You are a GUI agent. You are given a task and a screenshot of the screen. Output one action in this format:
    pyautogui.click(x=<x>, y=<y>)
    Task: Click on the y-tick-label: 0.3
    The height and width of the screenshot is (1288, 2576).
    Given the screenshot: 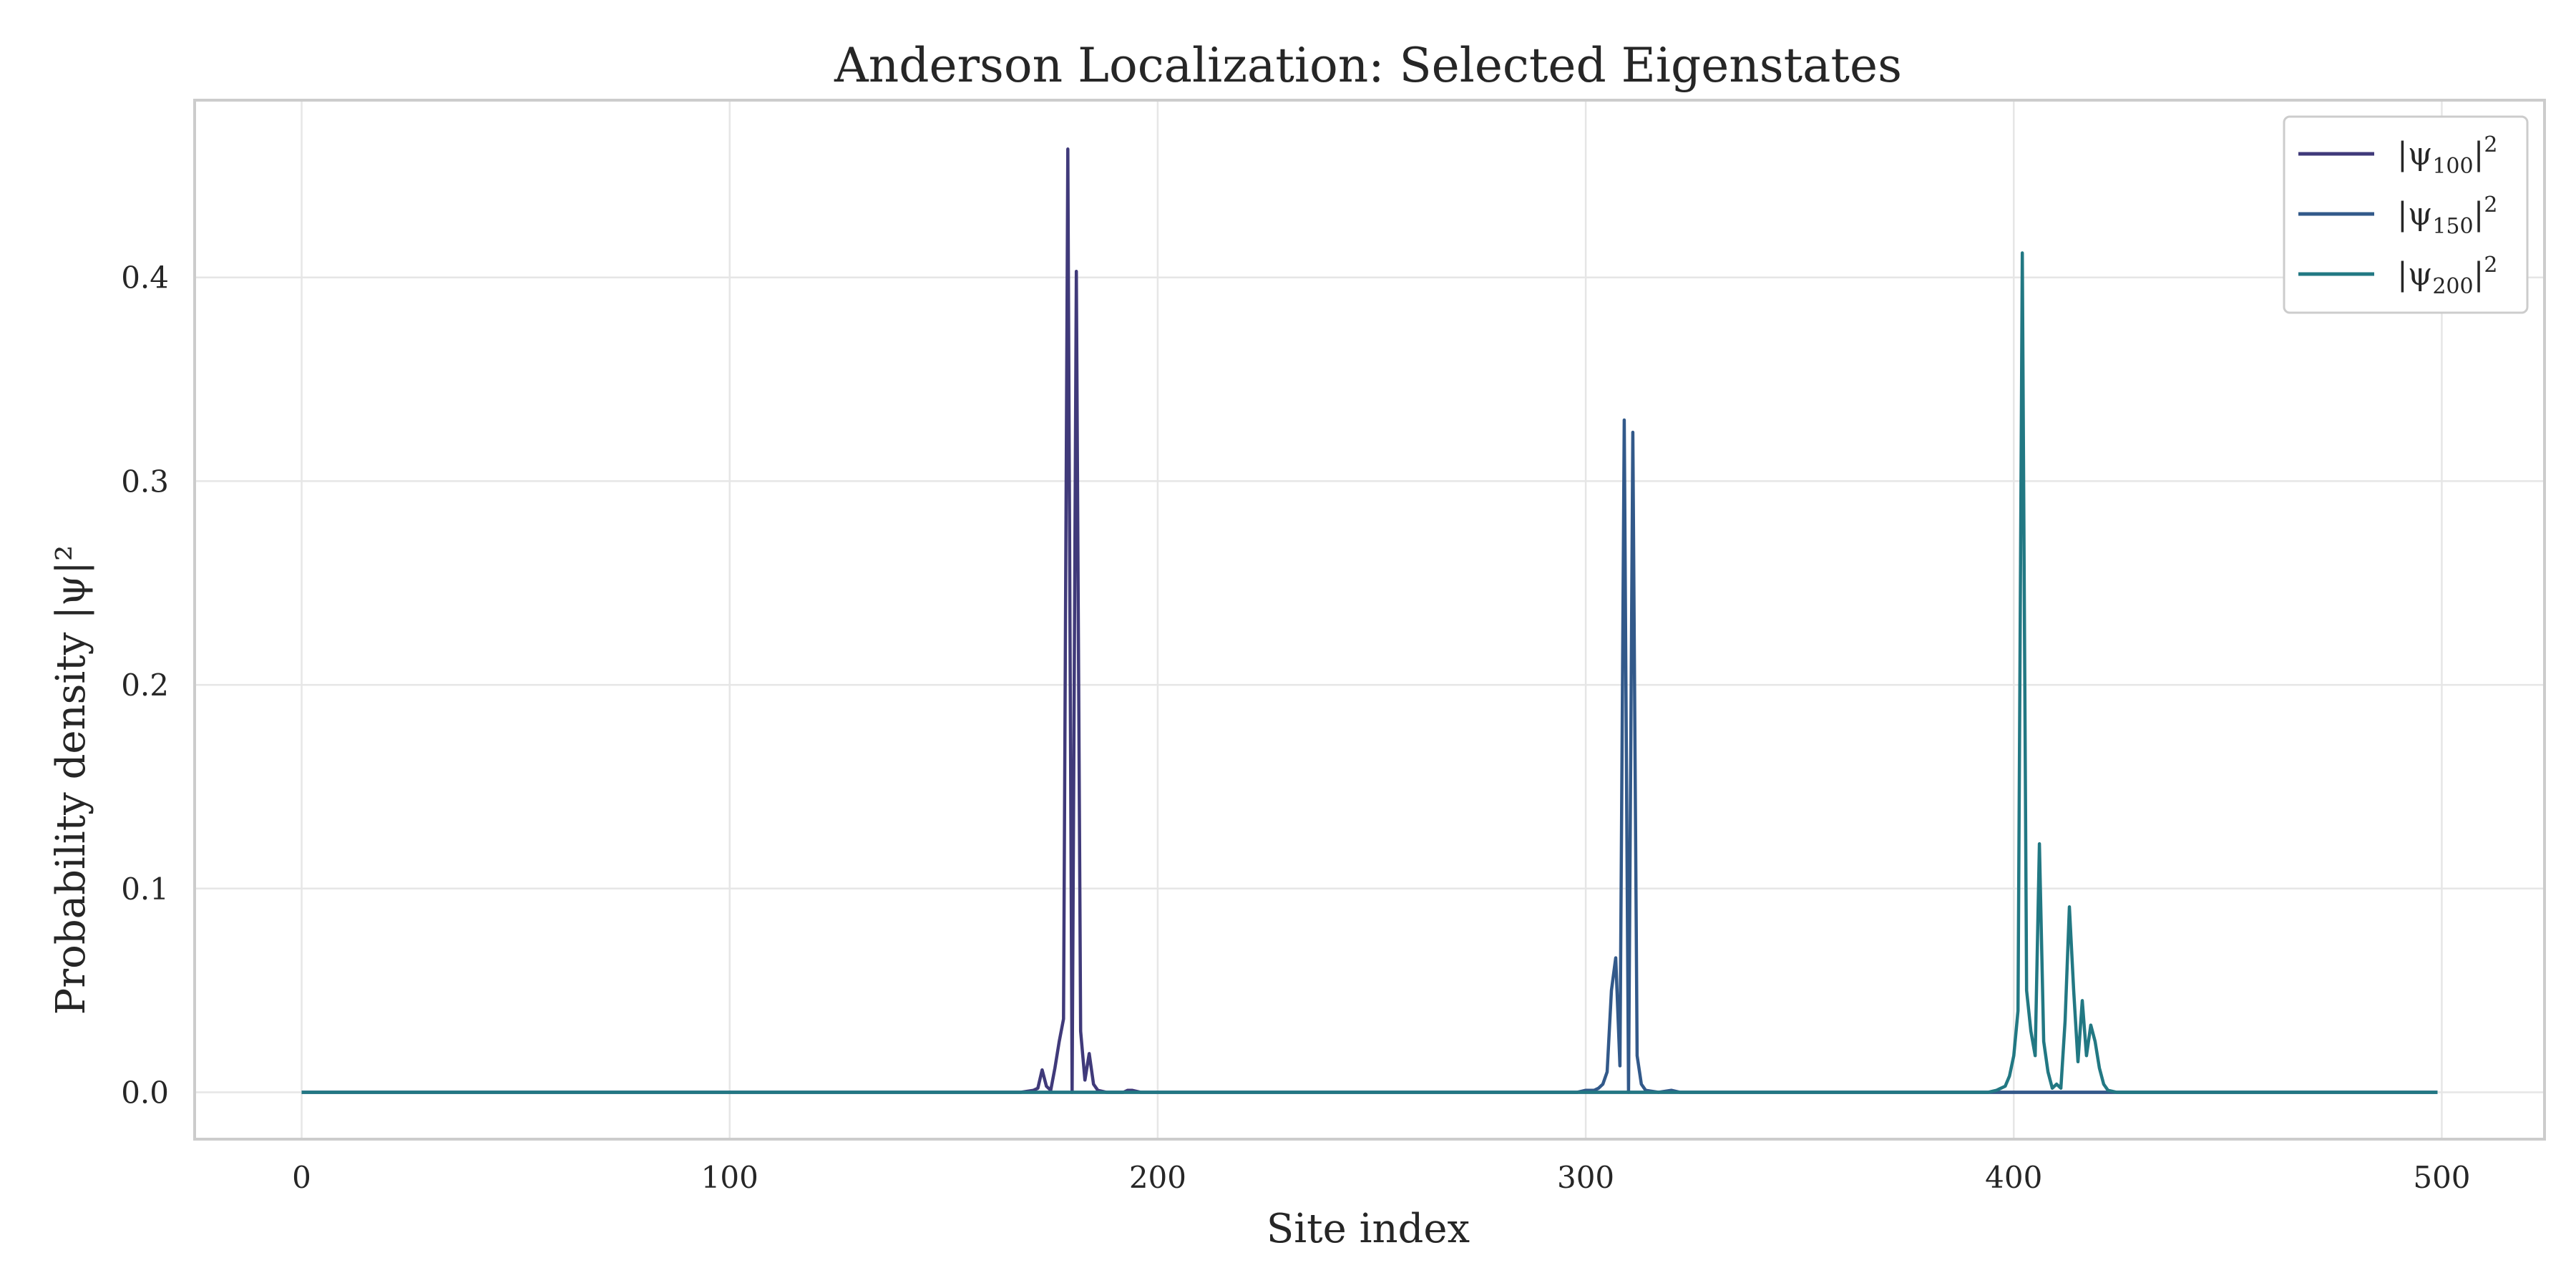 What is the action you would take?
    pyautogui.click(x=145, y=481)
    